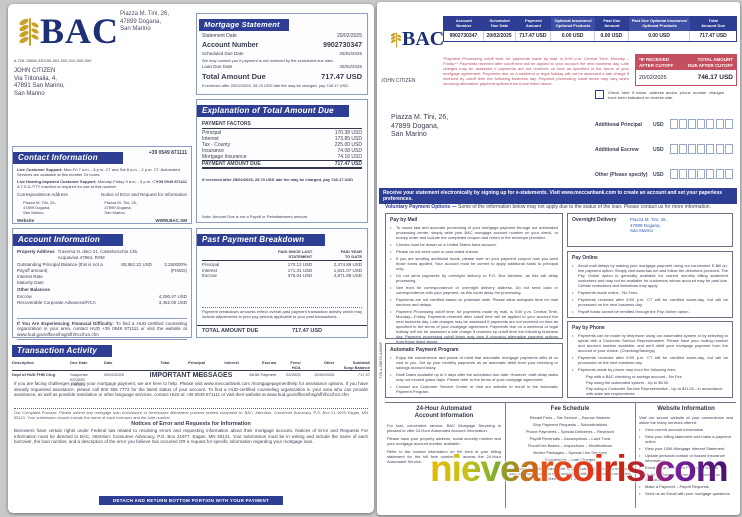 This screenshot has height=517, width=742. I want to click on exp-row-label: Interest, so click(210, 139).